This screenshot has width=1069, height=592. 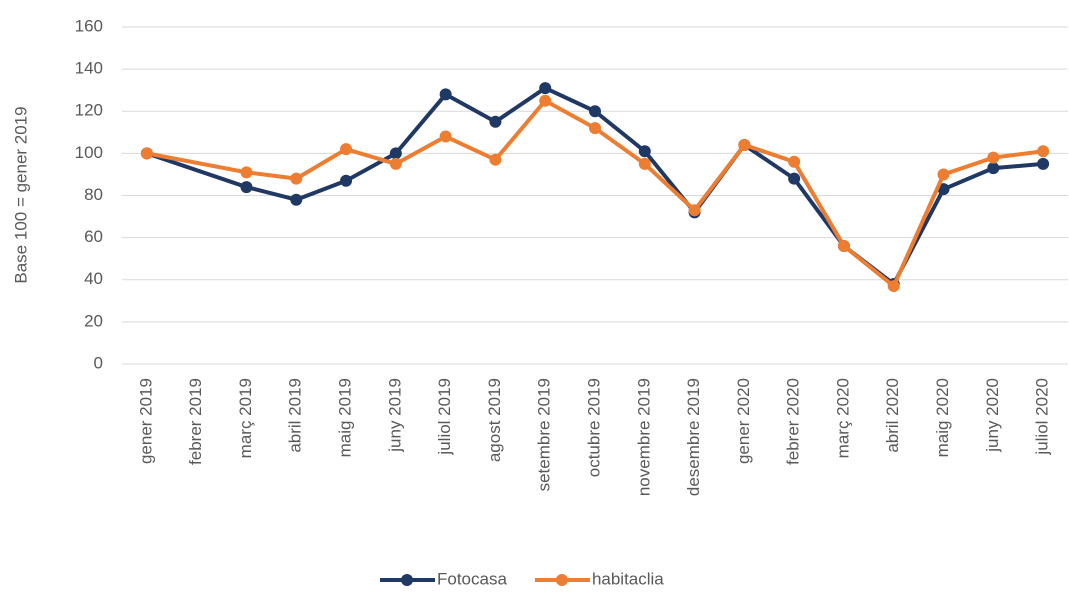 I want to click on x-tick-label: març 2020, so click(x=842, y=418).